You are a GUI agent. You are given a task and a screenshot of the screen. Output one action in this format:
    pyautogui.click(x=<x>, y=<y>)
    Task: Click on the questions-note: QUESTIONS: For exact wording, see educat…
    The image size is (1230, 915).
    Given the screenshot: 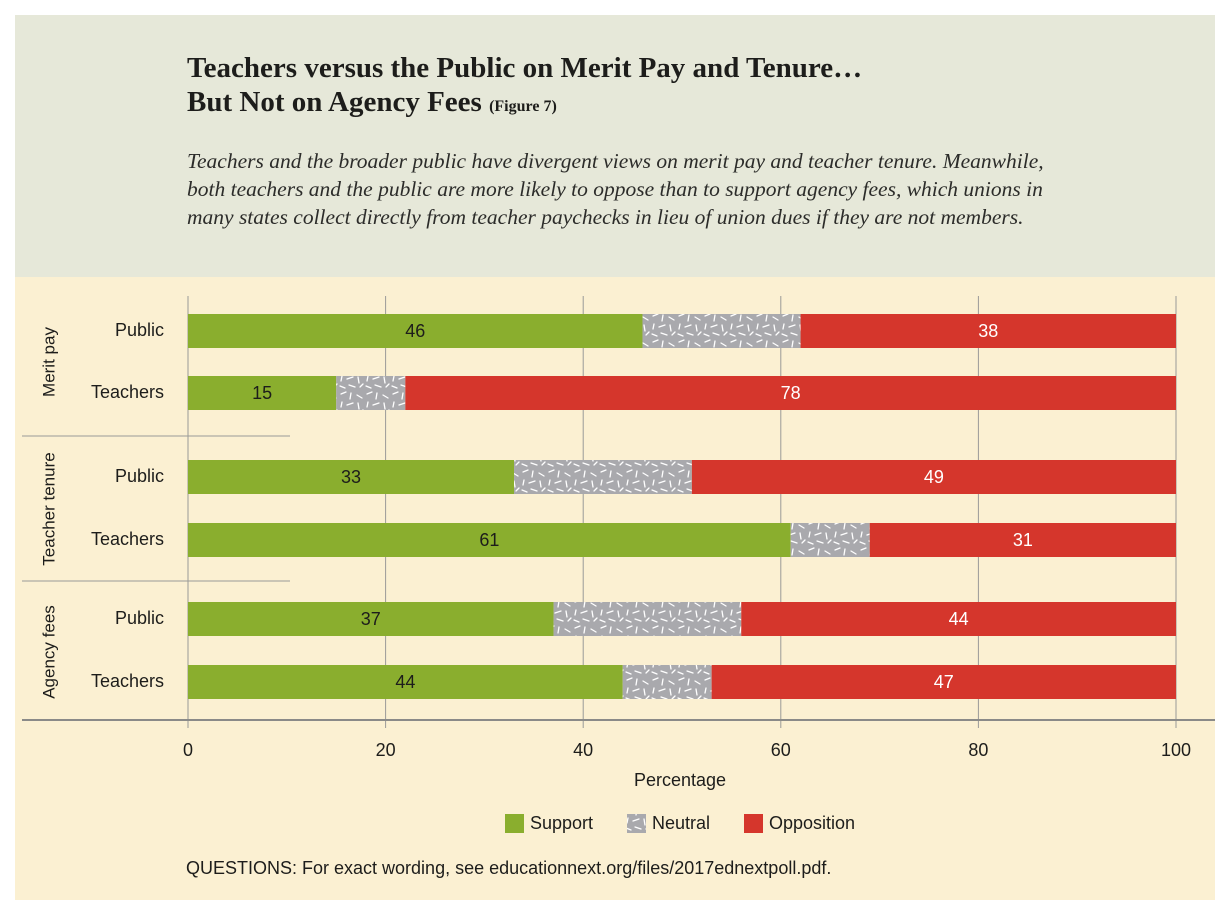 What is the action you would take?
    pyautogui.click(x=509, y=868)
    